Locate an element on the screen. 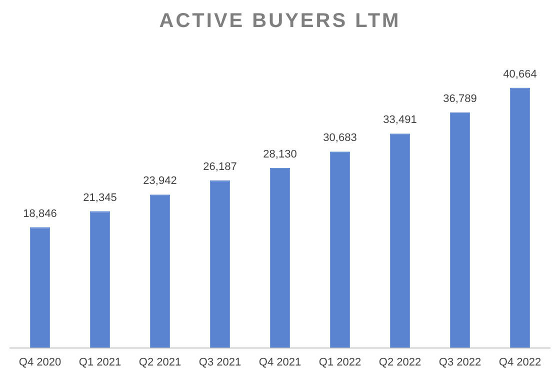 The width and height of the screenshot is (560, 381). x-tick-label: Q4 2021 is located at coordinates (280, 362).